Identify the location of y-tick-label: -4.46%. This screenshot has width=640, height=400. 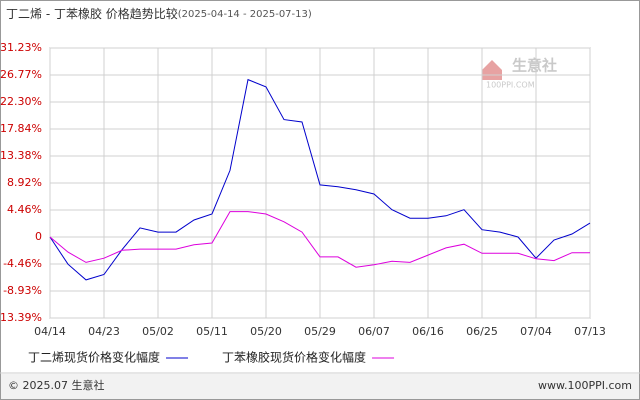
(22, 263).